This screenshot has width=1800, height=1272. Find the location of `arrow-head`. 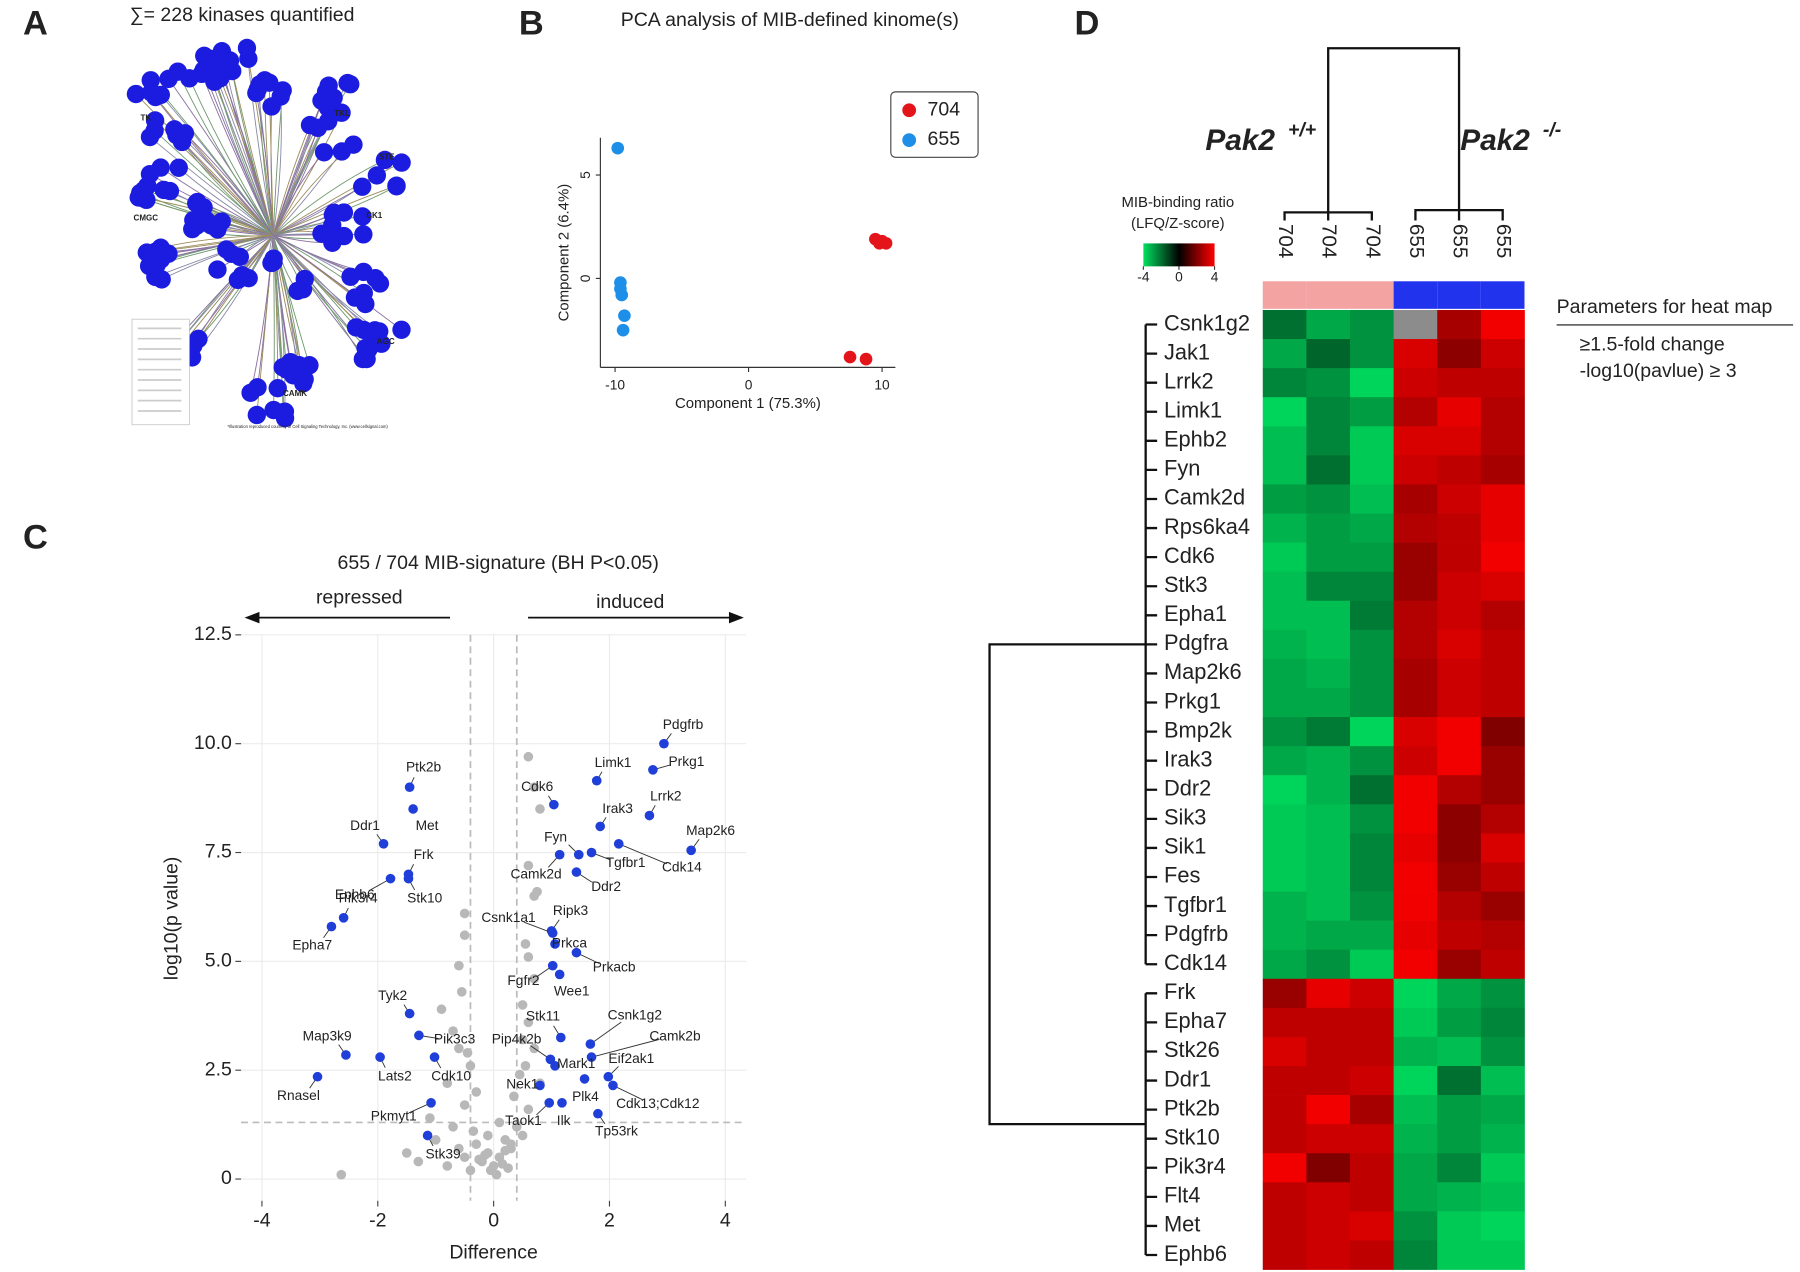

arrow-head is located at coordinates (736, 617).